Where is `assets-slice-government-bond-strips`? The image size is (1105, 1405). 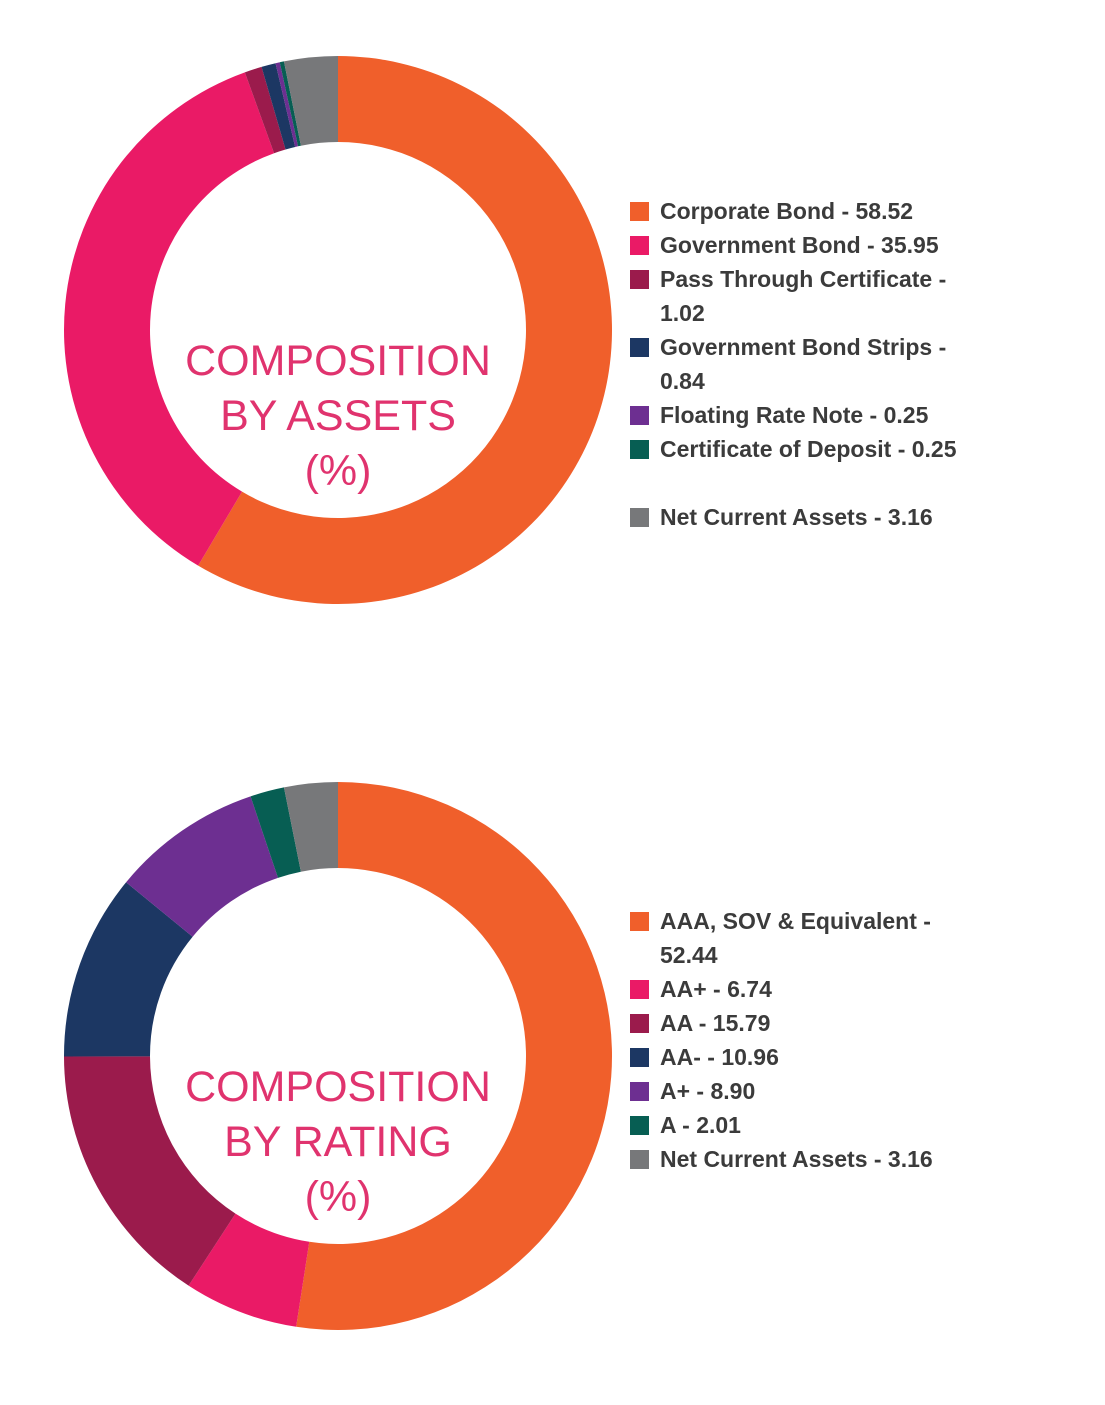 assets-slice-government-bond-strips is located at coordinates (278, 106).